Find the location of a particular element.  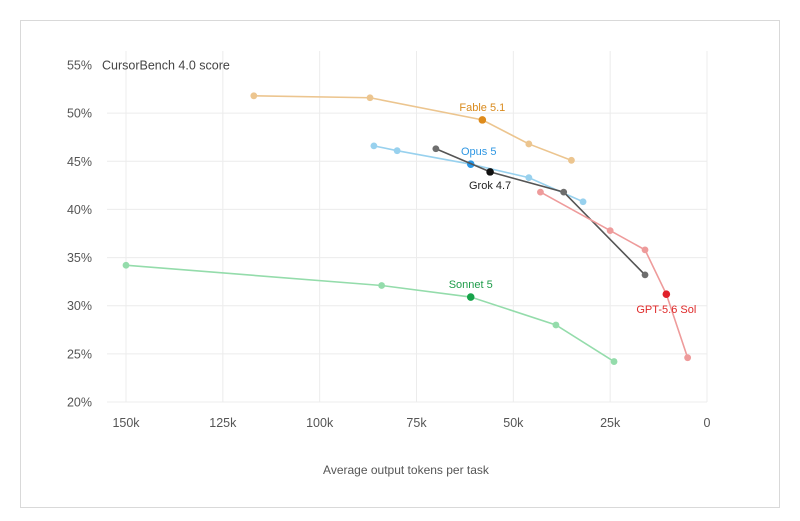

series-label-fable-5-1: Fable 5.1 is located at coordinates (482, 108).